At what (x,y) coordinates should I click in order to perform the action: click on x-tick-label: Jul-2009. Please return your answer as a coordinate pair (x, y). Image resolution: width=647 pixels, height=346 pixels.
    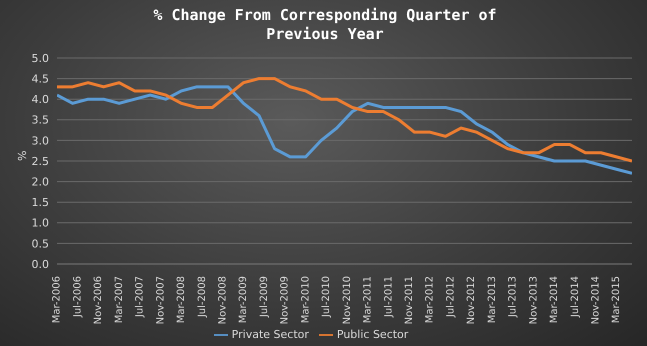
    Looking at the image, I should click on (264, 297).